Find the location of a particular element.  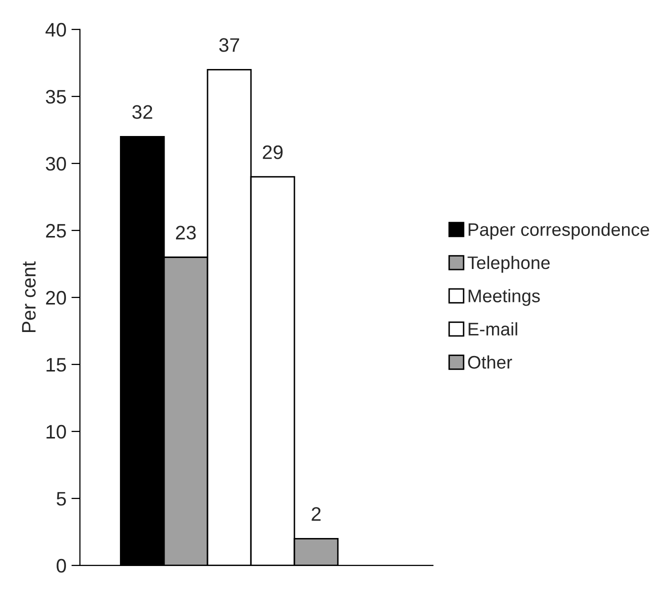

y-tick-label: 40 is located at coordinates (56, 29).